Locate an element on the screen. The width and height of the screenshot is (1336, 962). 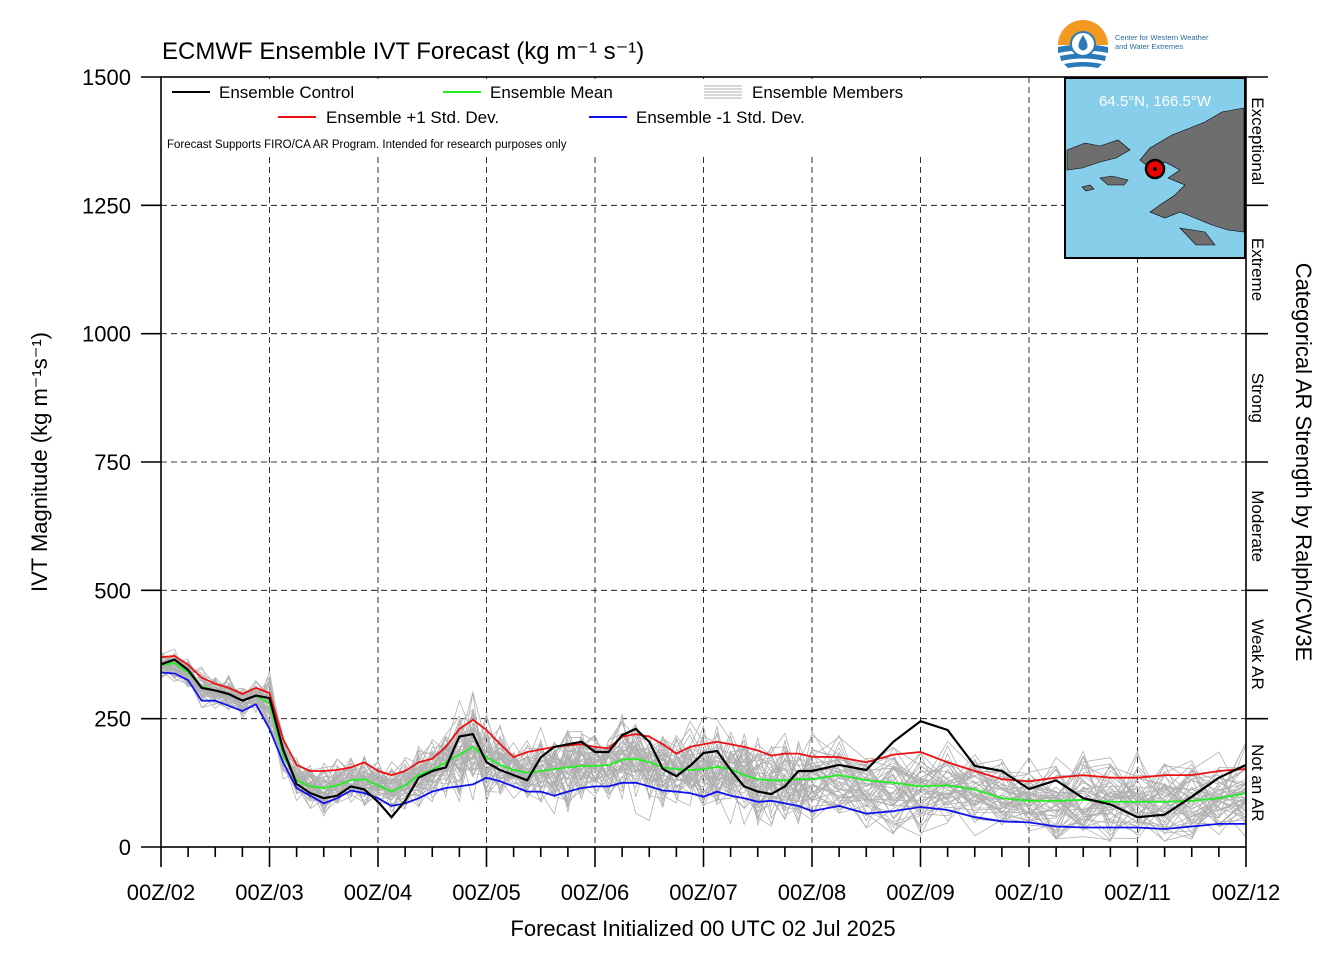
x-axis-label: Forecast Initialized 00 UTC 02 Jul 2025 is located at coordinates (702, 928).